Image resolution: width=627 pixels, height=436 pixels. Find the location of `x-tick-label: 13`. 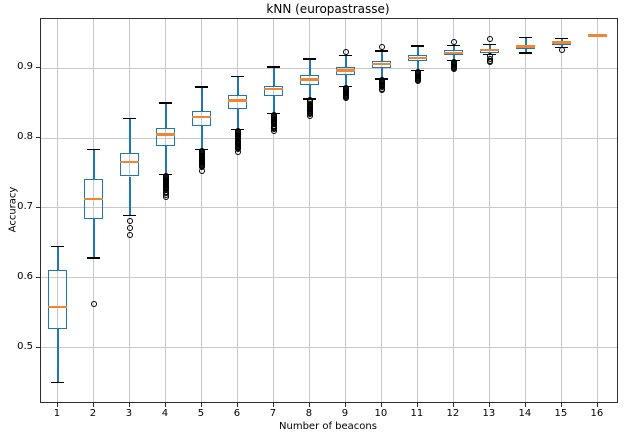

x-tick-label: 13 is located at coordinates (489, 413).